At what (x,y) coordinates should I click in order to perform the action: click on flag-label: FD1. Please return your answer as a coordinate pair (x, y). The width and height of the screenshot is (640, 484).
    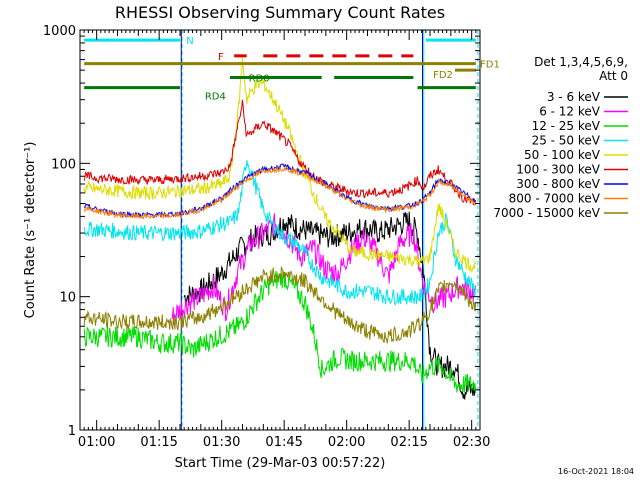
    Looking at the image, I should click on (490, 65).